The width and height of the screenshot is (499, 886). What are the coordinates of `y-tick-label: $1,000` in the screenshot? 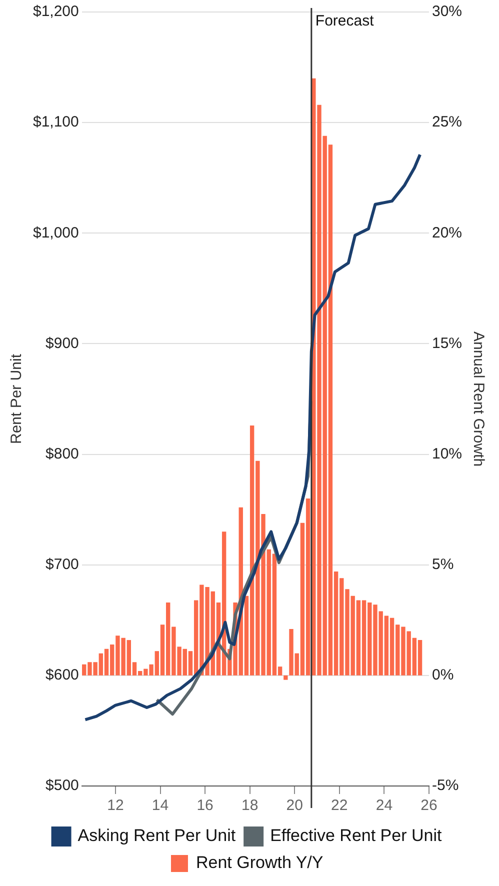 It's located at (55, 233).